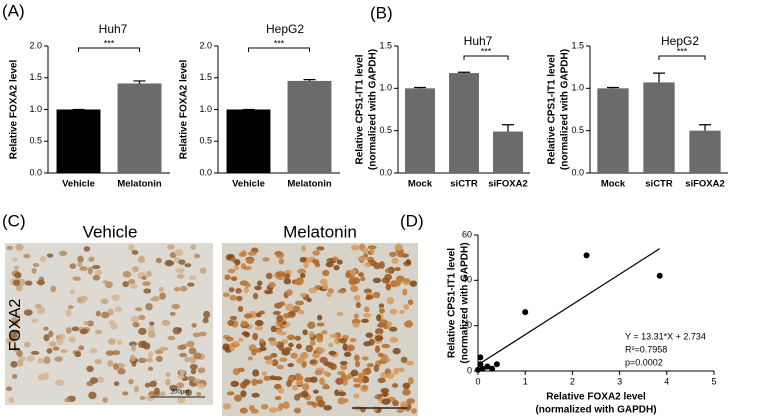 The height and width of the screenshot is (420, 770). Describe the element at coordinates (595, 410) in the screenshot. I see `x-axis-label: (normalized with GAPDH)` at that location.